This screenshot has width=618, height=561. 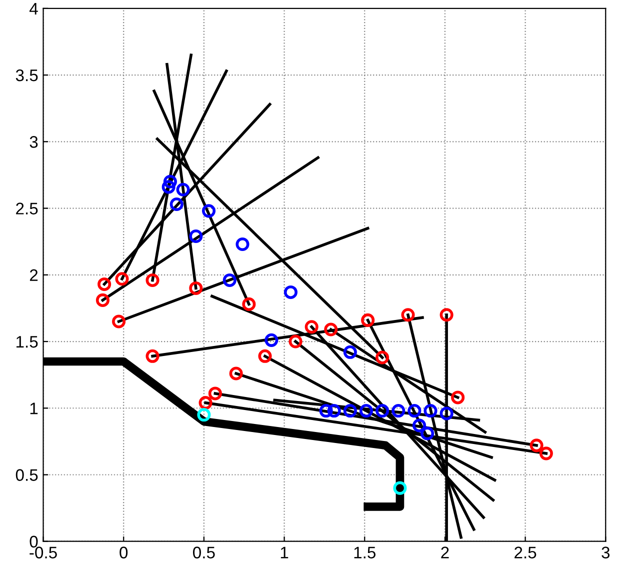 What do you see at coordinates (27, 75) in the screenshot?
I see `y-tick-label: 3.5` at bounding box center [27, 75].